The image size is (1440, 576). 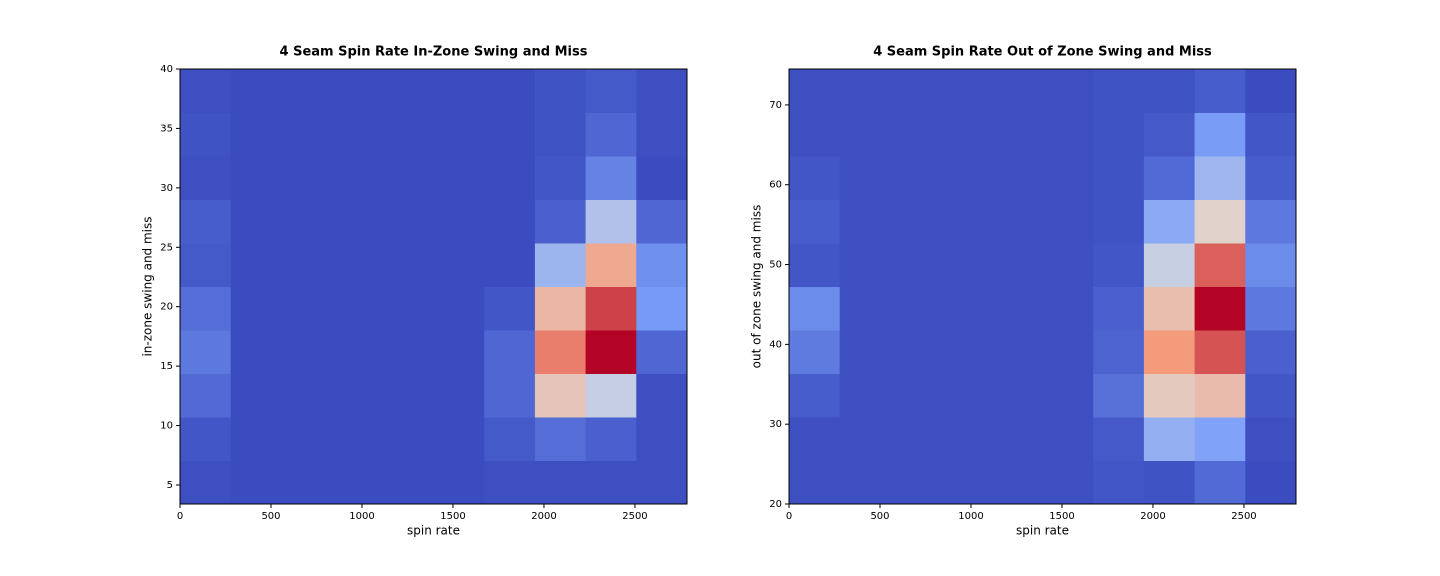 What do you see at coordinates (166, 188) in the screenshot?
I see `y-tick-label: 30` at bounding box center [166, 188].